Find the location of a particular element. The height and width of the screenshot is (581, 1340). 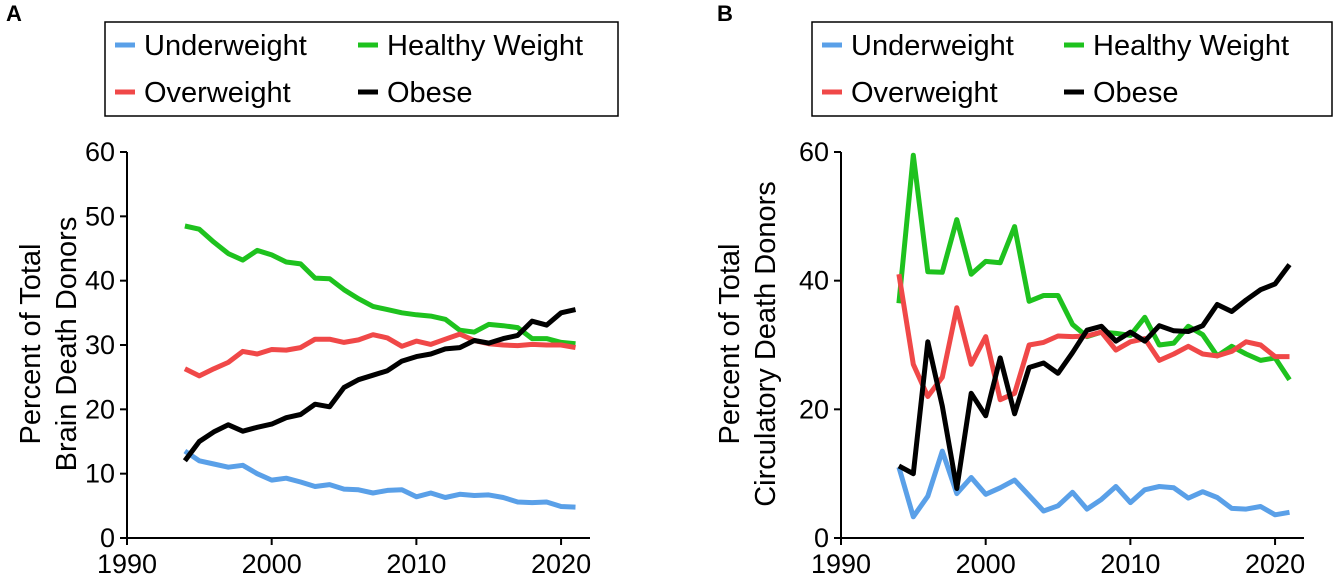

legend-b-box is located at coordinates (1072, 69).